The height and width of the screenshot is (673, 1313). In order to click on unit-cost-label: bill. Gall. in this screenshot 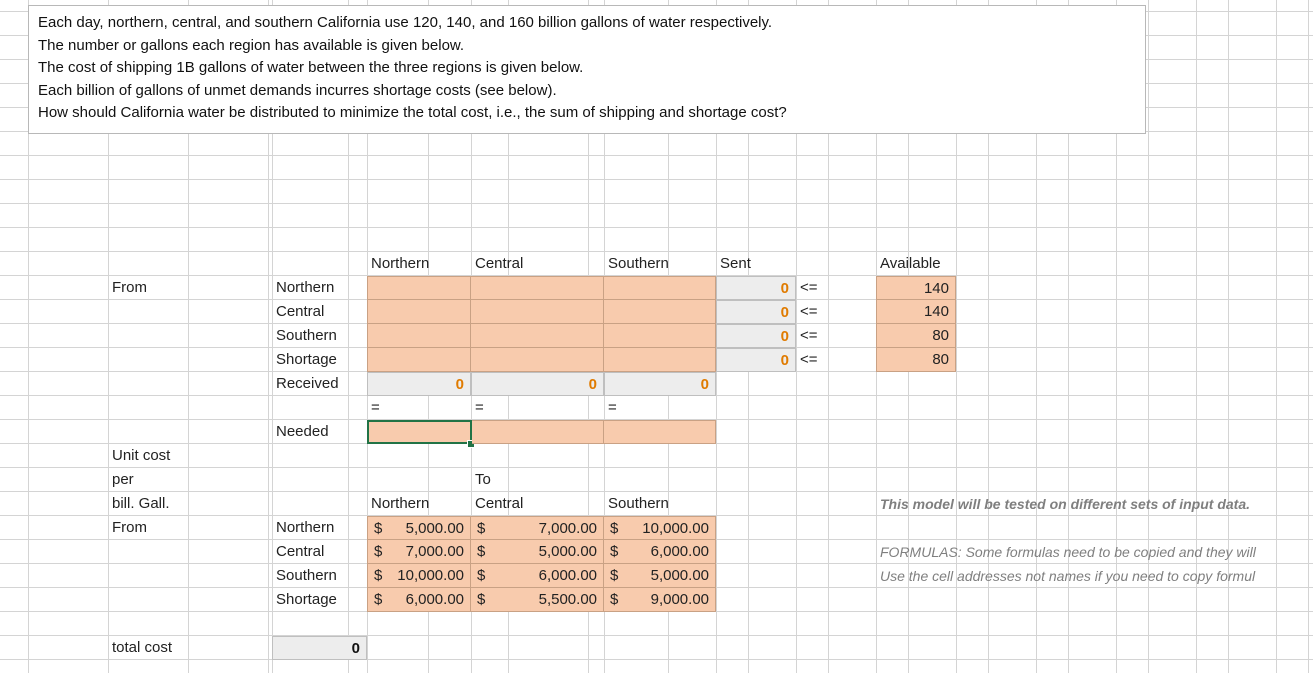, I will do `click(141, 503)`.